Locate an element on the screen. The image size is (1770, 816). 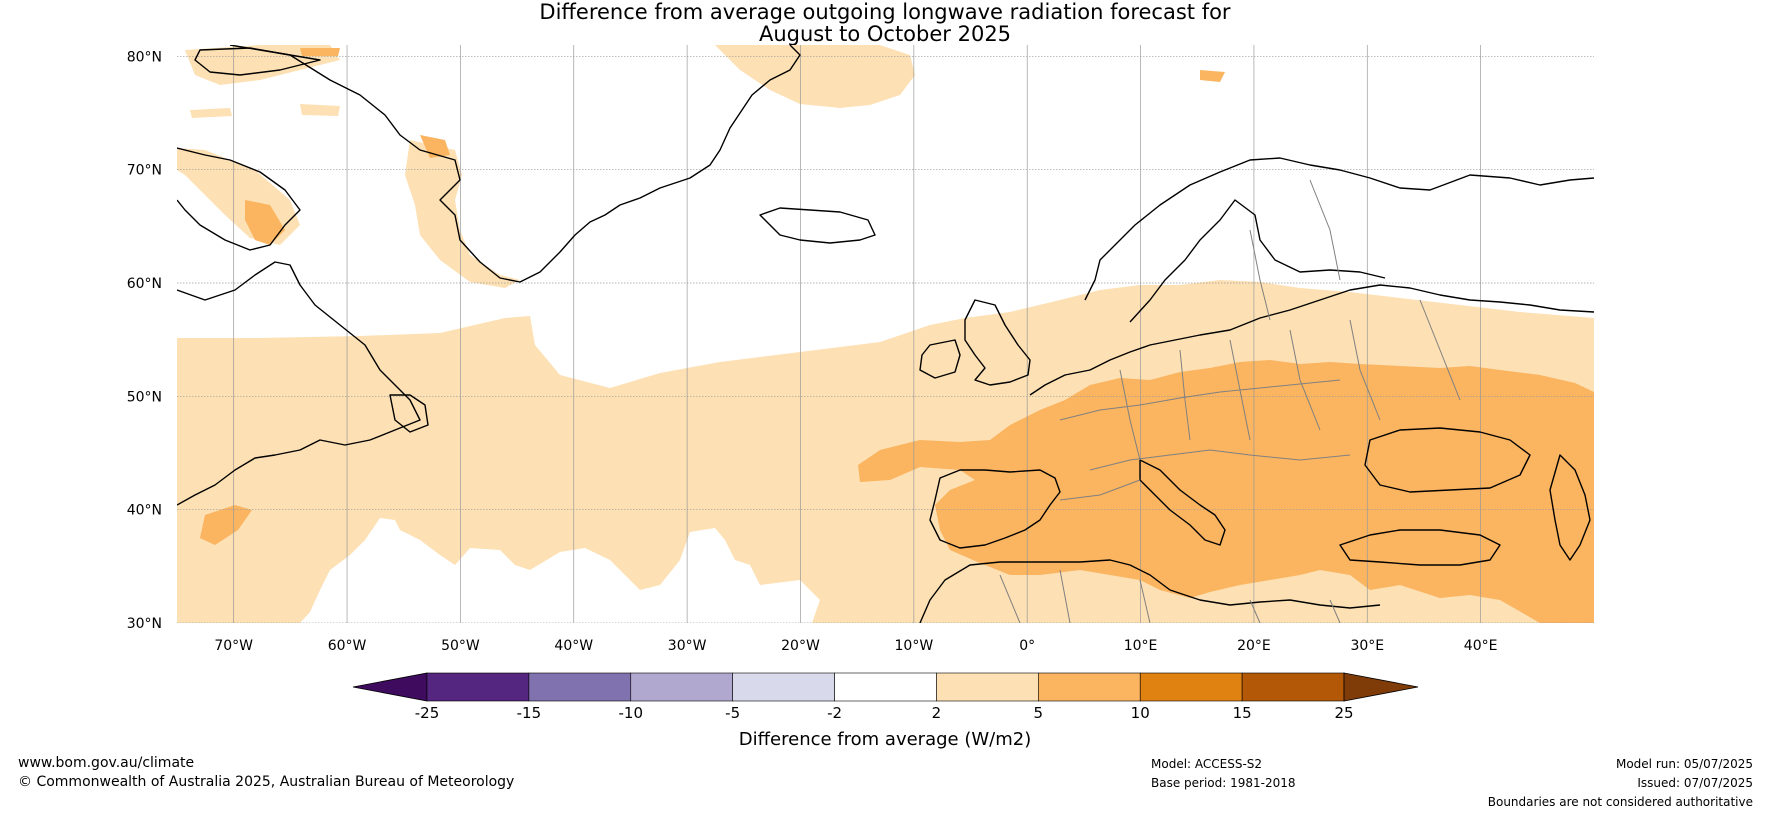
coastline-italy is located at coordinates (1182, 502).